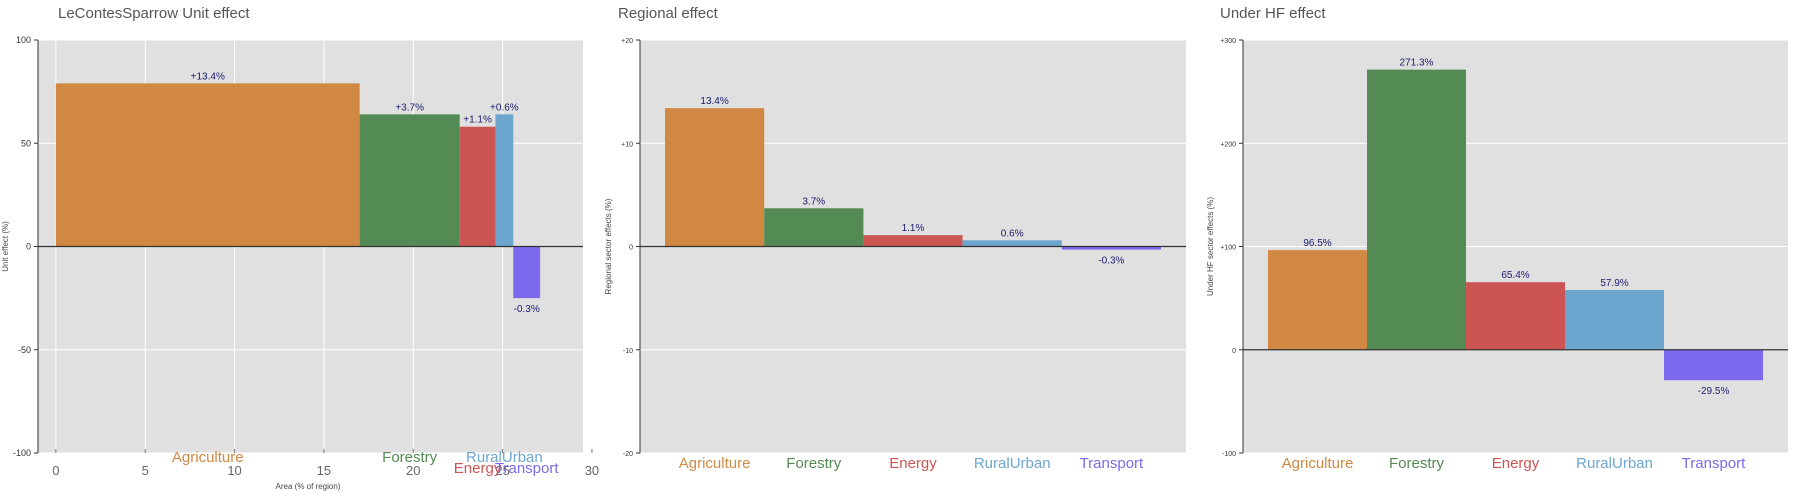  I want to click on x-tick-label: 10, so click(234, 470).